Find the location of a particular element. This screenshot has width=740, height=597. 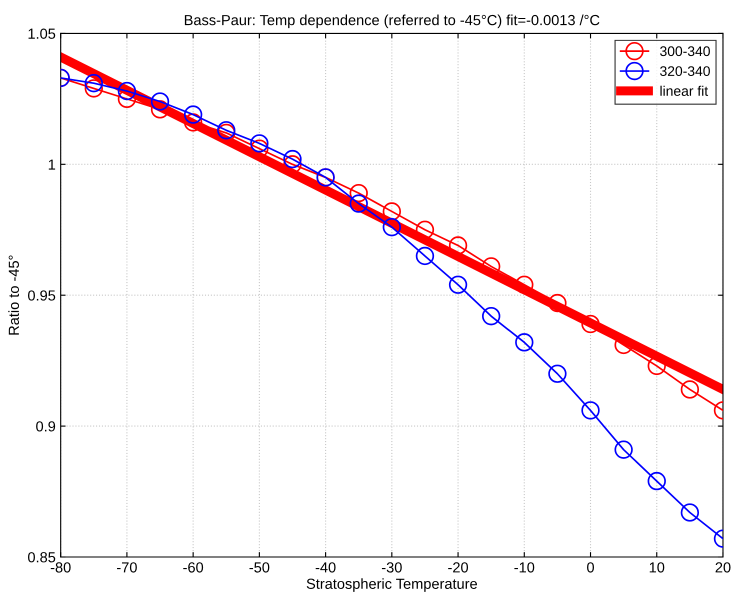

x-tick-label: -40 is located at coordinates (326, 567).